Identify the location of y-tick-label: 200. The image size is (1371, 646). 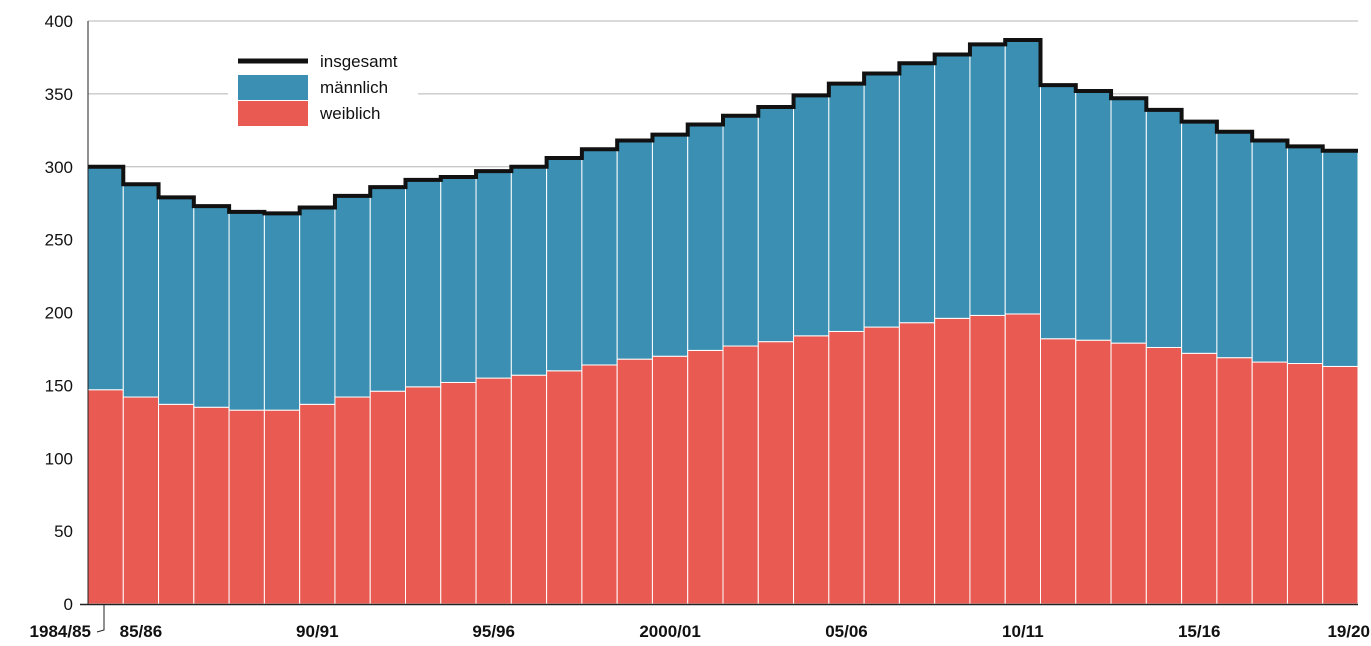
(59, 313).